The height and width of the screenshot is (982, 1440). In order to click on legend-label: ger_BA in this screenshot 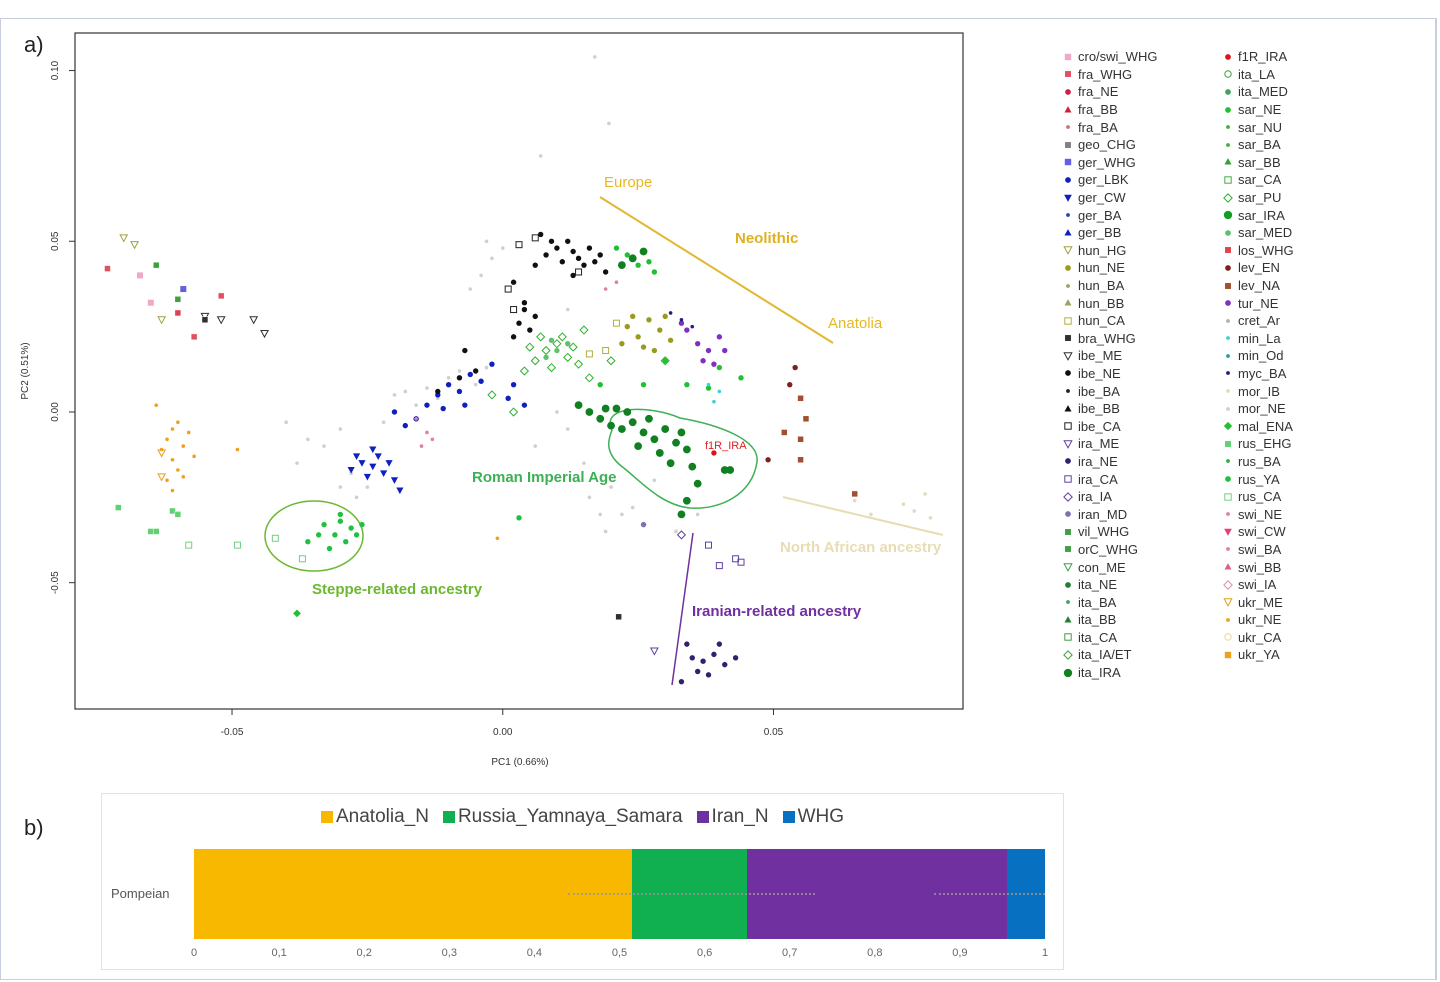, I will do `click(1100, 215)`.